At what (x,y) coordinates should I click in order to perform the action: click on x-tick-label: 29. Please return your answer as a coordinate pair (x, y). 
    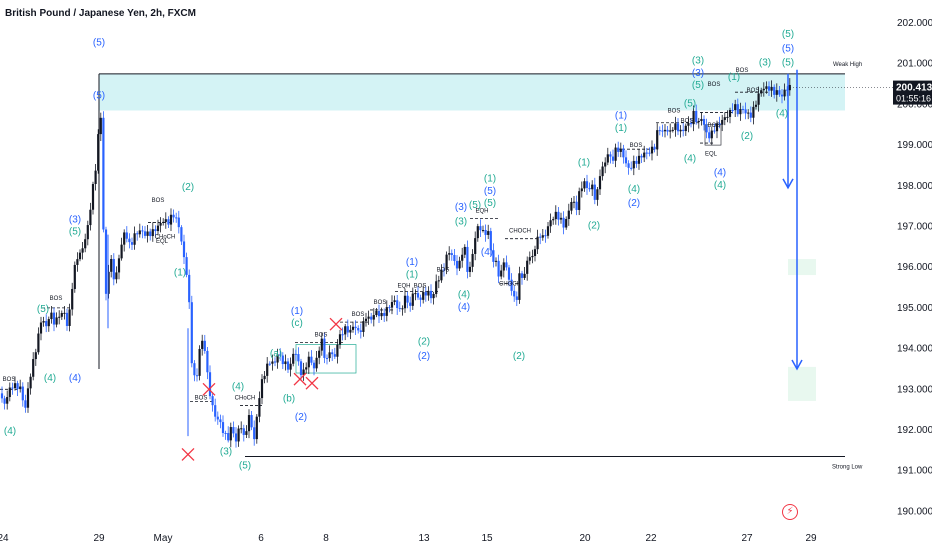
    Looking at the image, I should click on (99, 538).